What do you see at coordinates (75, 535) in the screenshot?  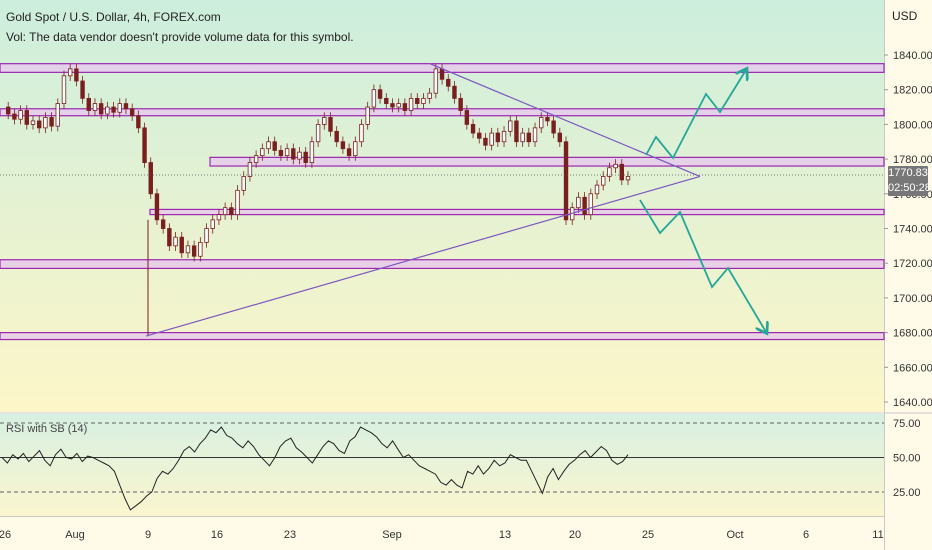 I see `time-axis-label: Aug` at bounding box center [75, 535].